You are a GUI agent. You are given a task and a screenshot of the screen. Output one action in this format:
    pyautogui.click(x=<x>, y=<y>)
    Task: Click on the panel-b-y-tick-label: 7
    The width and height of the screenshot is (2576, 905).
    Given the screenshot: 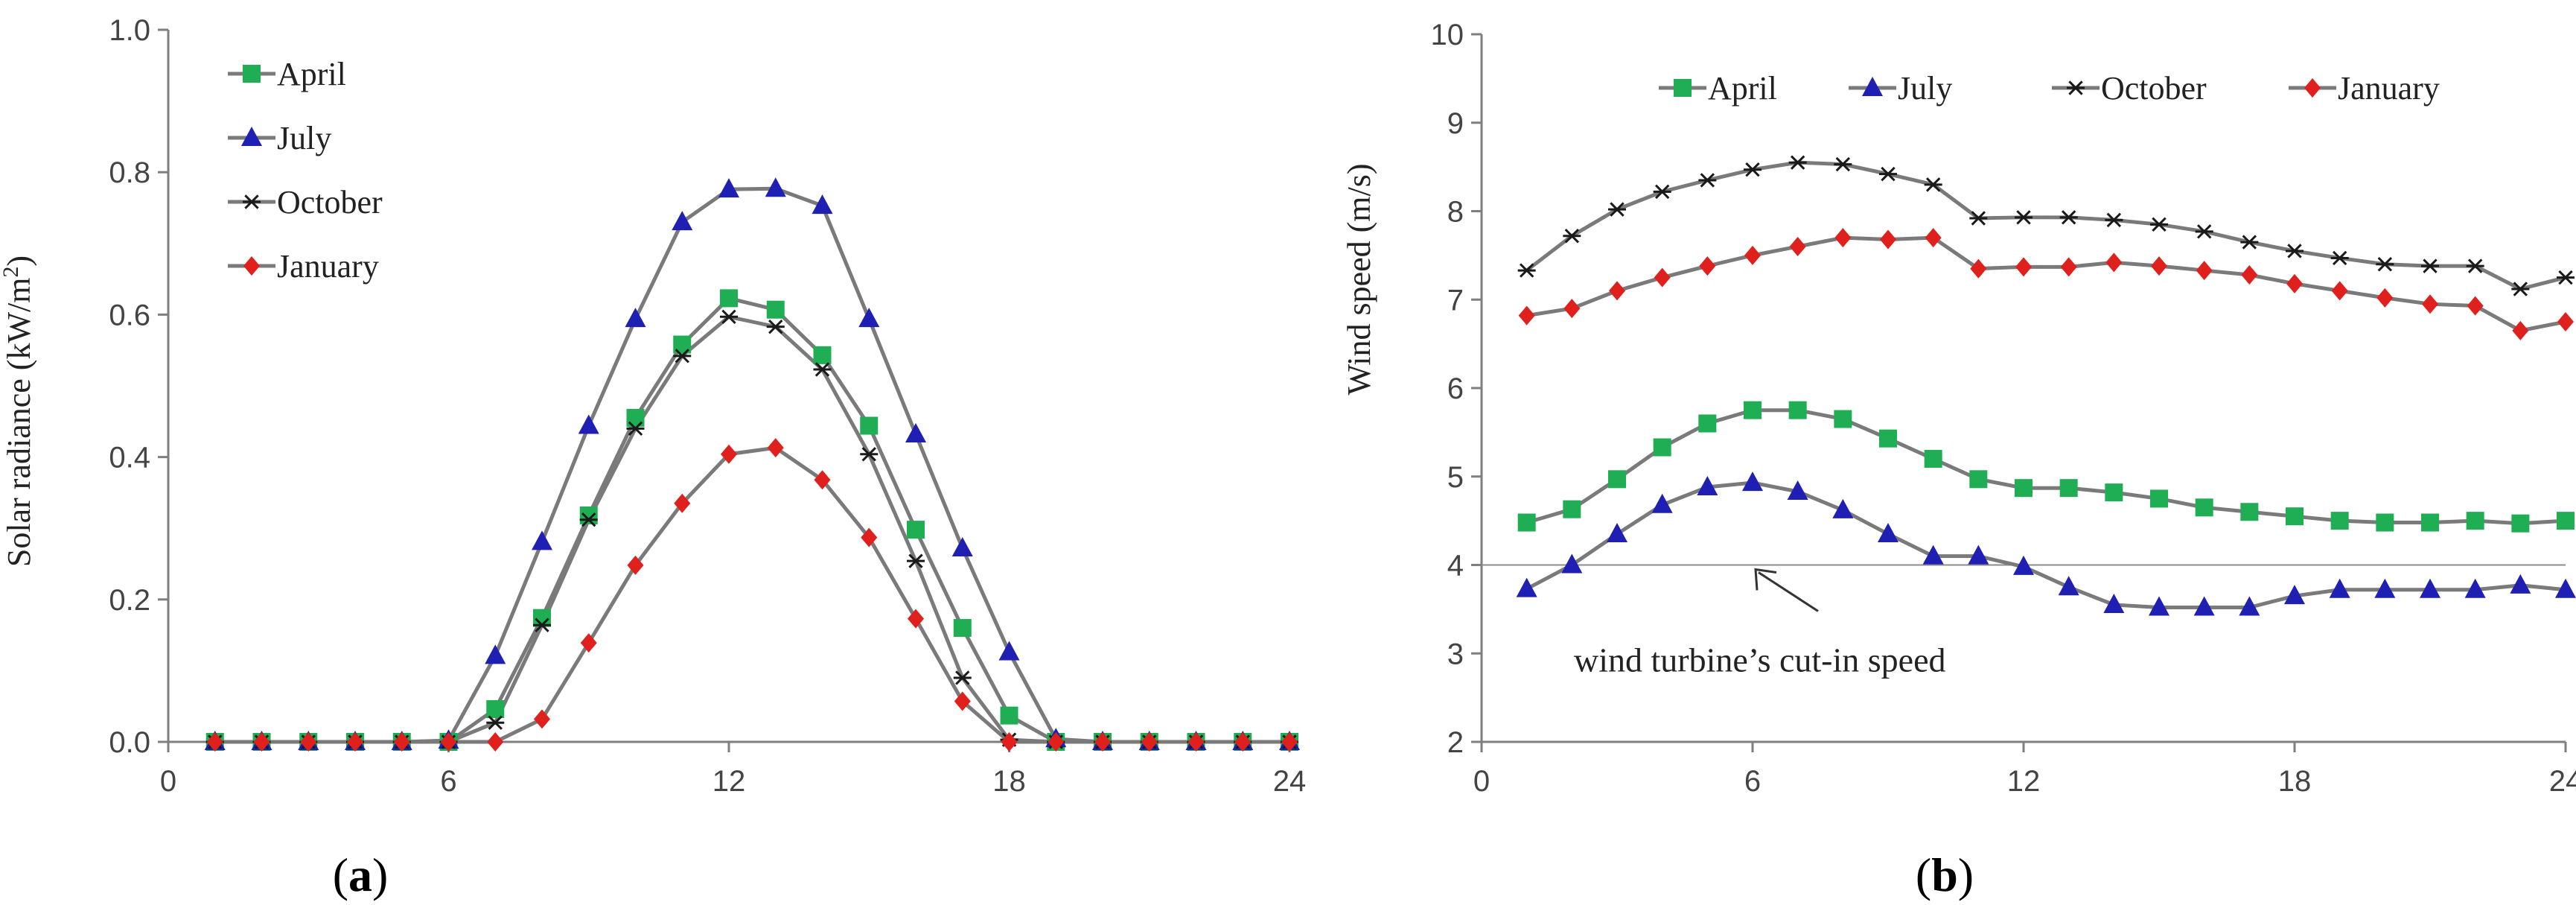 What is the action you would take?
    pyautogui.click(x=1455, y=301)
    